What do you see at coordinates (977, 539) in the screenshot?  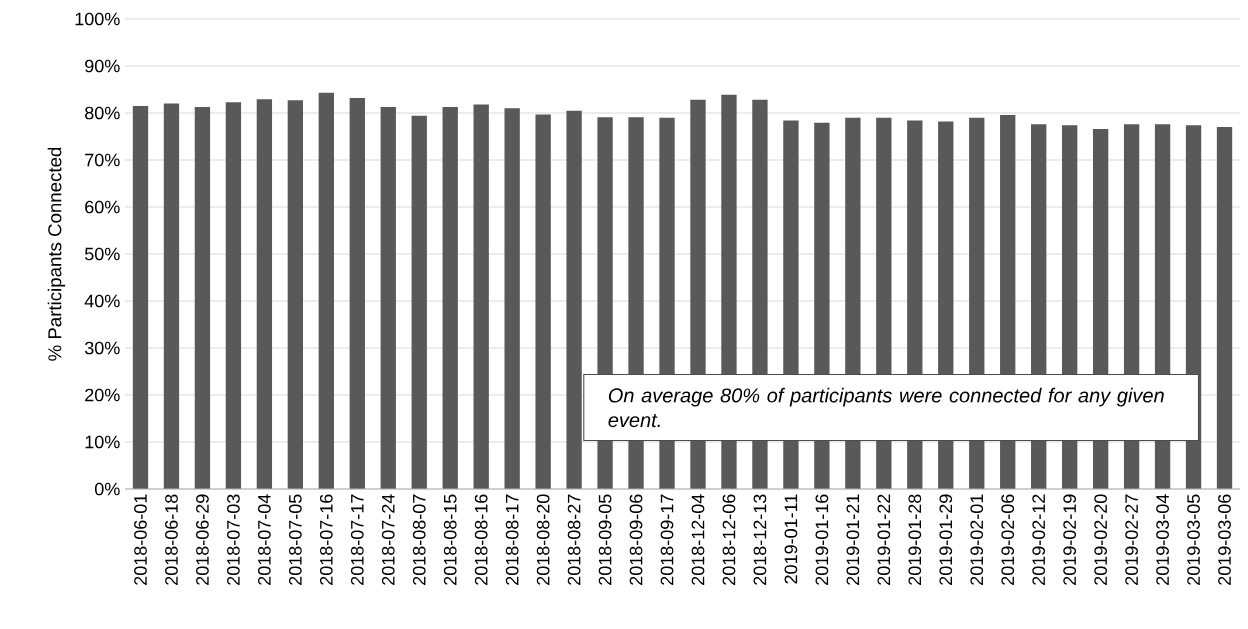 I see `x-tick-label: 2019-02-01` at bounding box center [977, 539].